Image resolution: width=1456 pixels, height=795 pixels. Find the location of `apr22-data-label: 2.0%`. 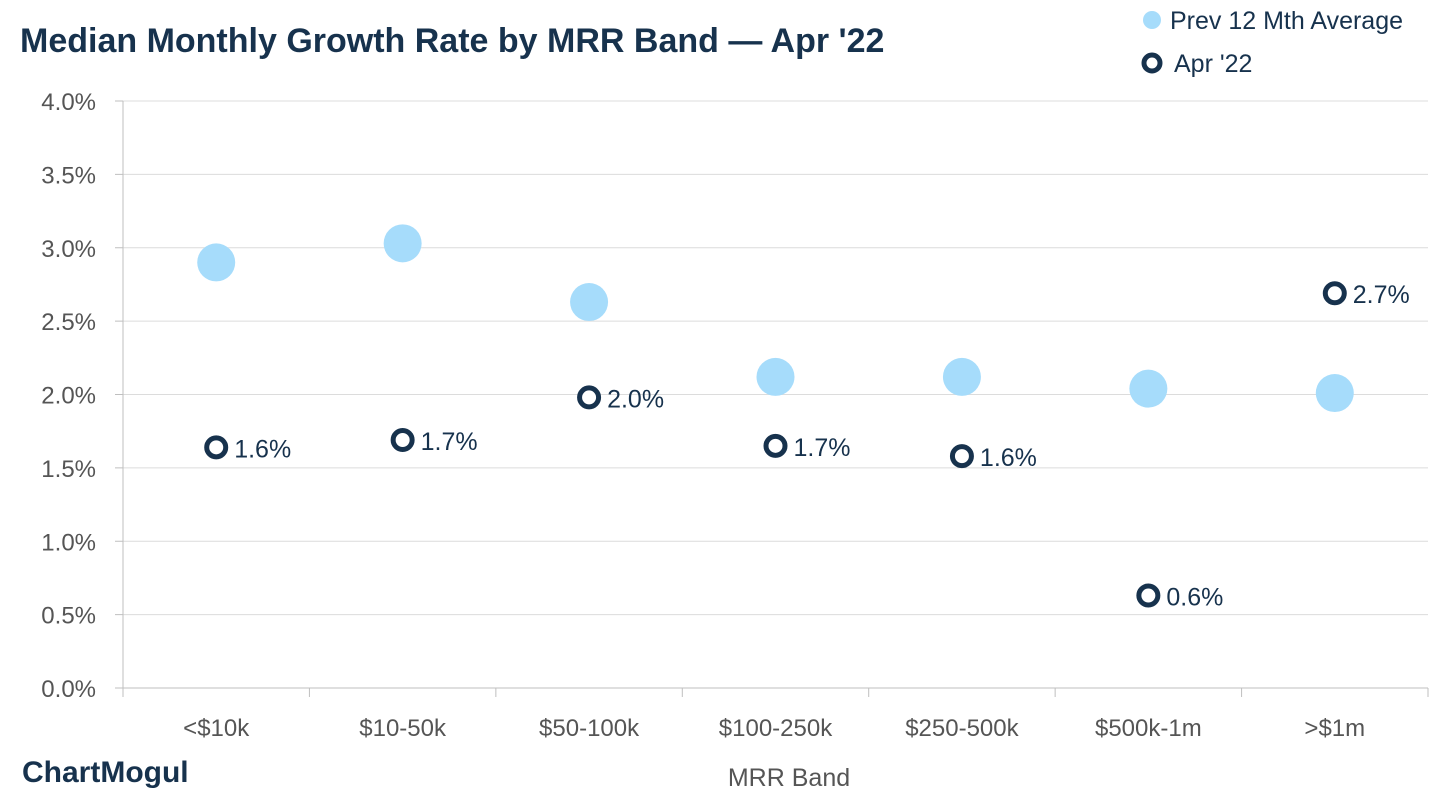

apr22-data-label: 2.0% is located at coordinates (635, 399).